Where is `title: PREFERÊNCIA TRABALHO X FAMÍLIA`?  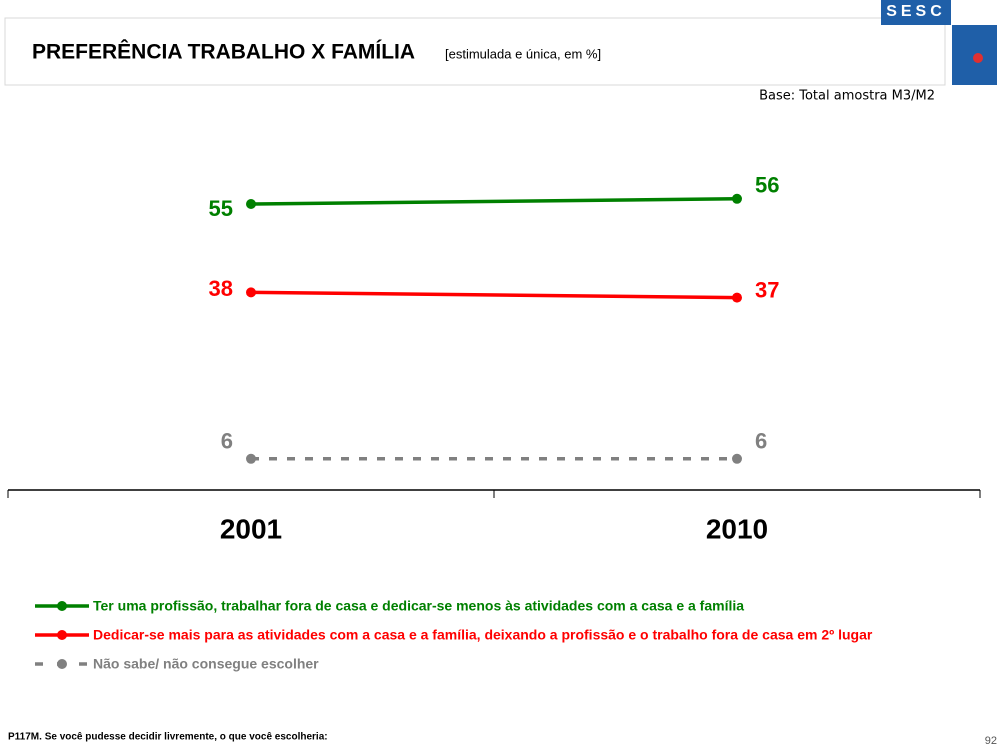
title: PREFERÊNCIA TRABALHO X FAMÍLIA is located at coordinates (223, 52).